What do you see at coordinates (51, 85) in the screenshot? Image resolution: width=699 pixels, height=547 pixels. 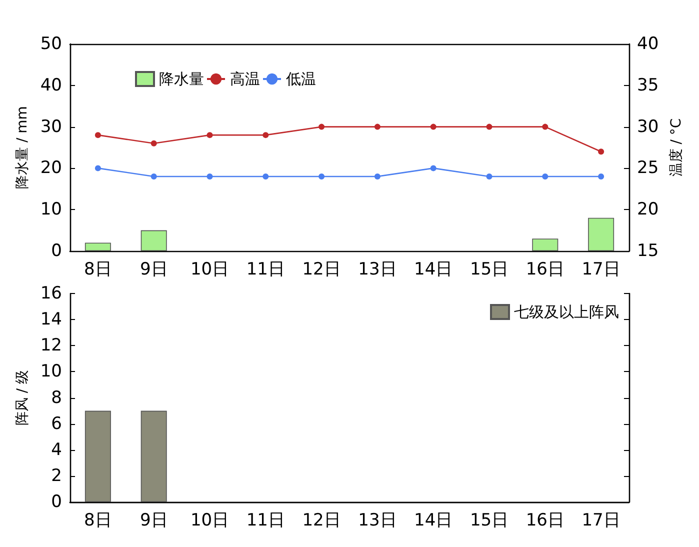 I see `y-tick-label: 40` at bounding box center [51, 85].